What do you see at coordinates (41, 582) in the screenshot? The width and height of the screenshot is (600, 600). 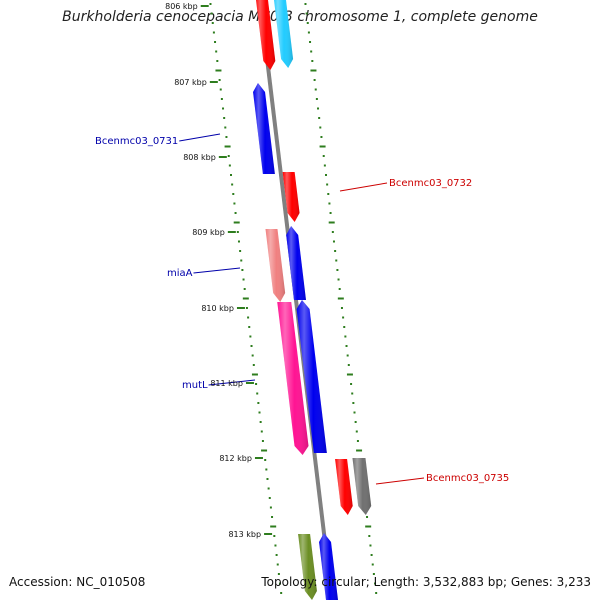 I see `accession-label: Accession:` at bounding box center [41, 582].